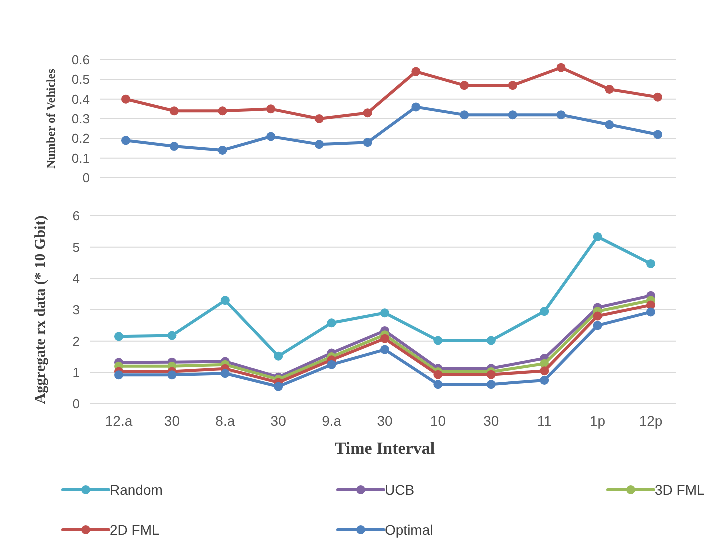 The height and width of the screenshot is (552, 727). Describe the element at coordinates (136, 490) in the screenshot. I see `legend-label: Random` at that location.